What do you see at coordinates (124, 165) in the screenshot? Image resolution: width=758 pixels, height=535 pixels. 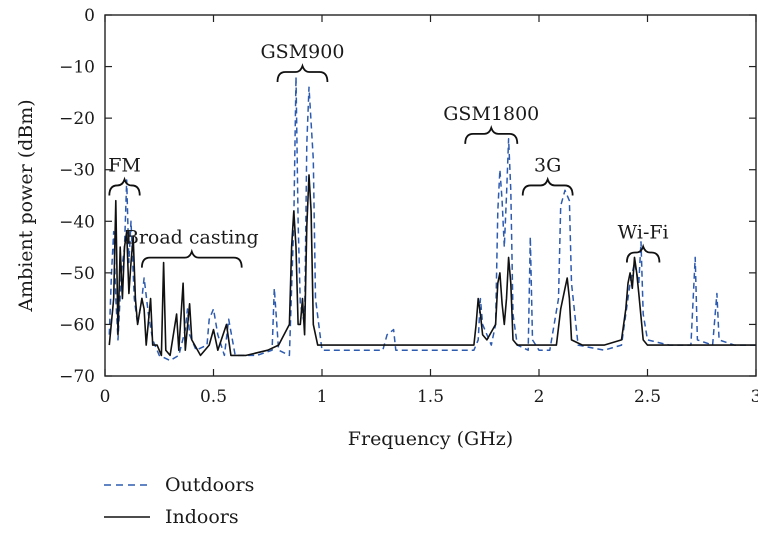 I see `band-label: FM` at bounding box center [124, 165].